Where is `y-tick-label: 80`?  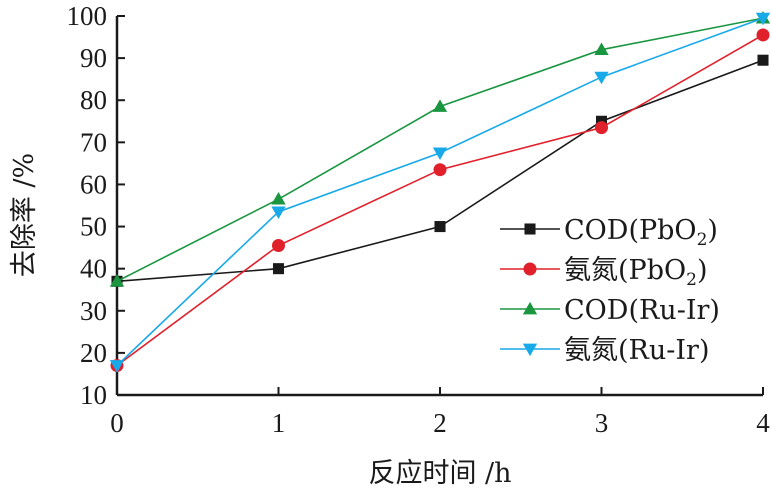
y-tick-label: 80 is located at coordinates (93, 100).